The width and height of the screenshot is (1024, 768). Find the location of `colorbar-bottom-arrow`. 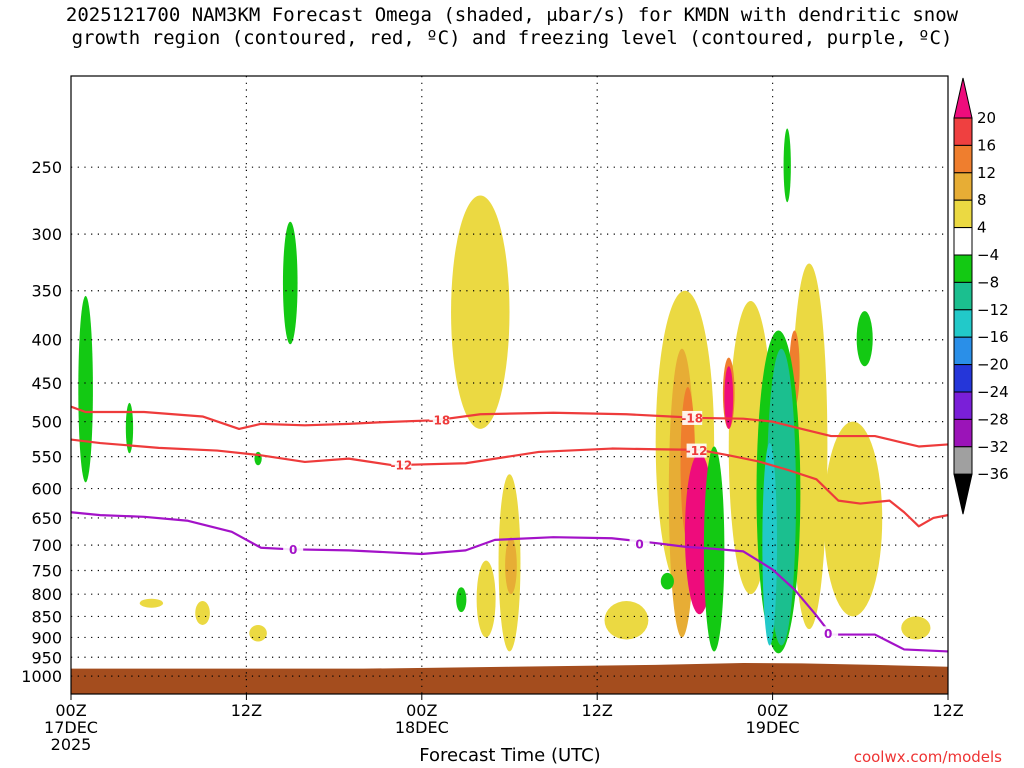

colorbar-bottom-arrow is located at coordinates (963, 494).